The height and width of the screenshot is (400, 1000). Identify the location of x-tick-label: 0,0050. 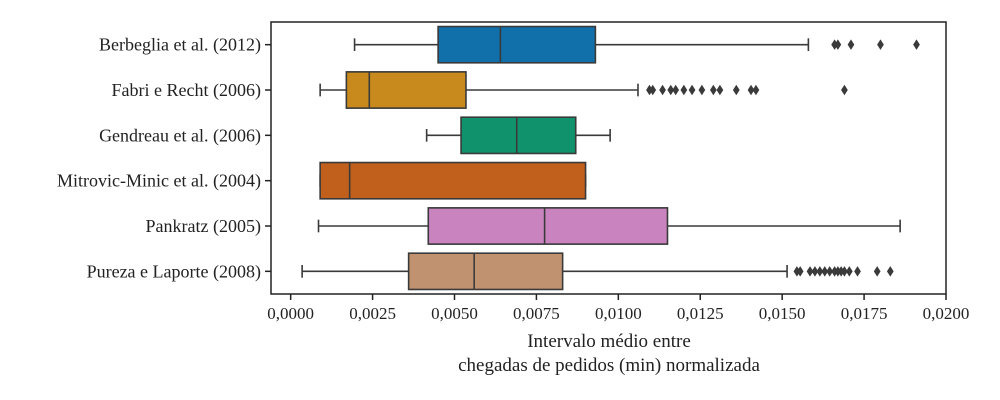
(454, 313).